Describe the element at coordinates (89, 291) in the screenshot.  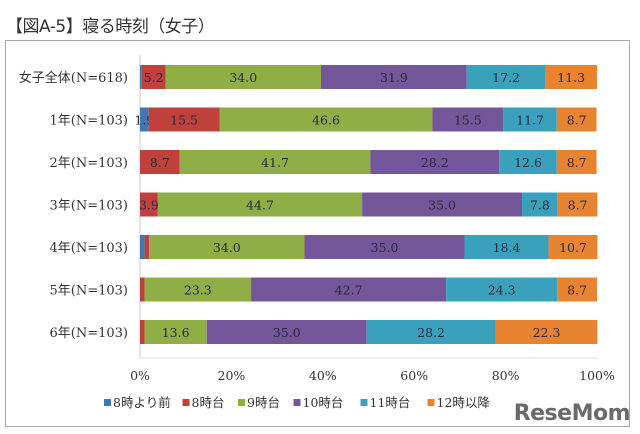
I see `category-label: 5年(N=103)` at that location.